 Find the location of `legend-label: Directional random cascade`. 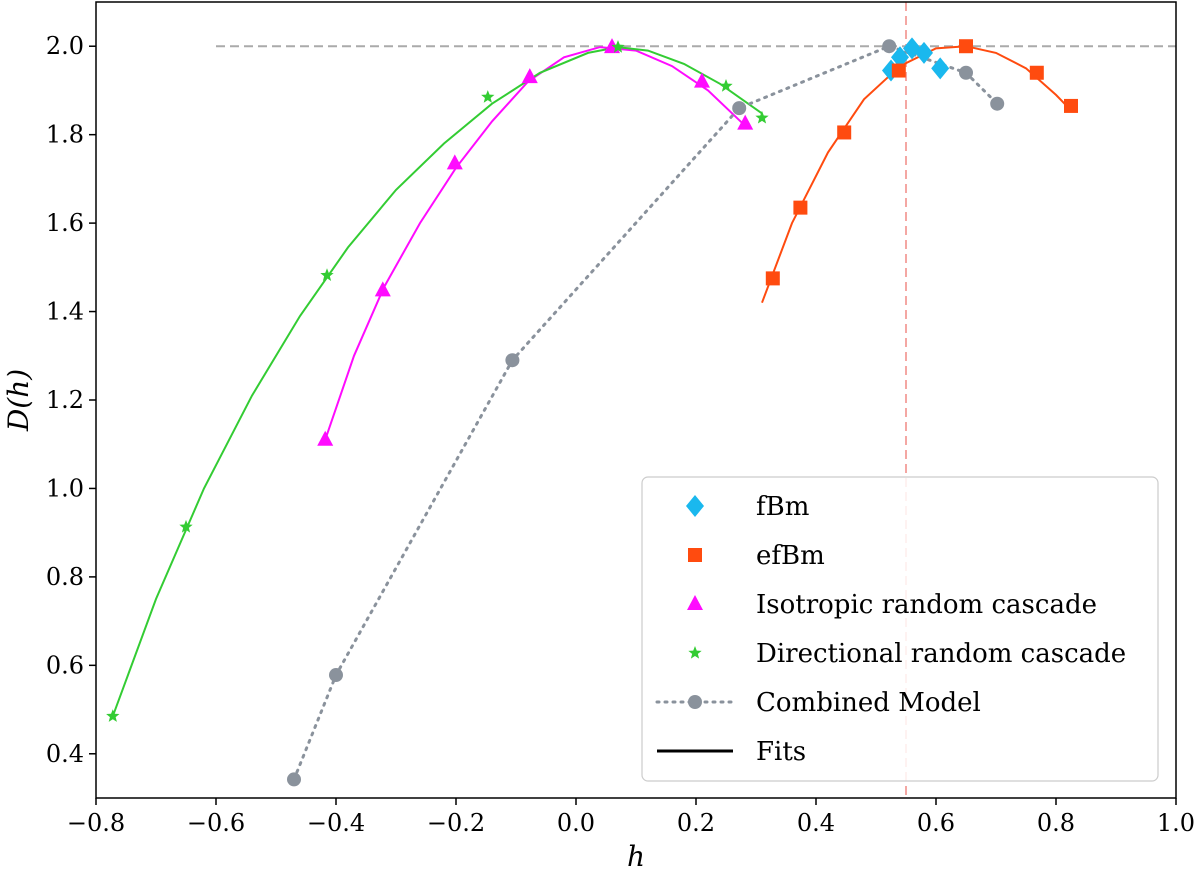

legend-label: Directional random cascade is located at coordinates (941, 654).